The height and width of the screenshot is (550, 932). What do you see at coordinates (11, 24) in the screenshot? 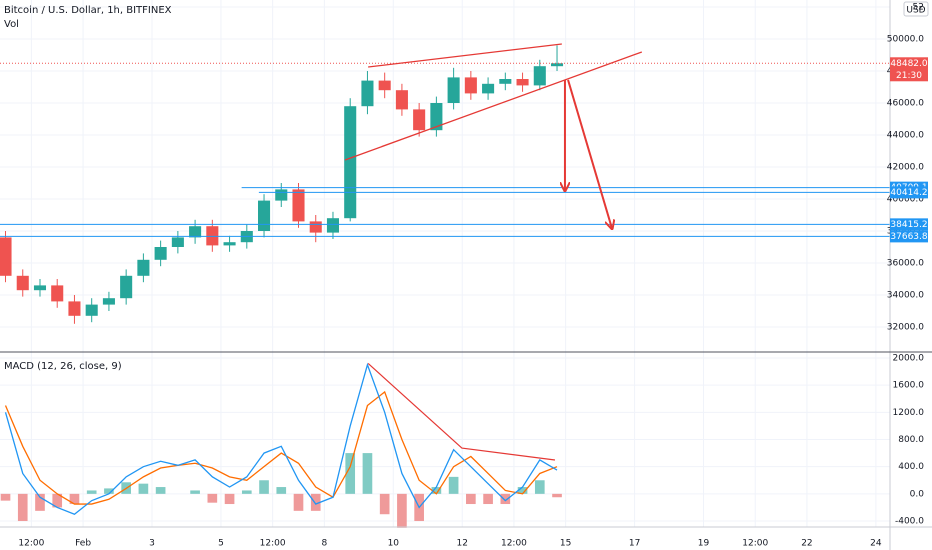
I see `volume-label: Vol` at bounding box center [11, 24].